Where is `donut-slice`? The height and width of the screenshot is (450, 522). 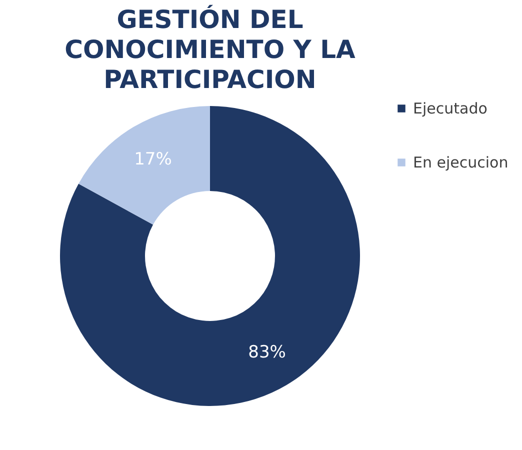
donut-slice is located at coordinates (144, 165).